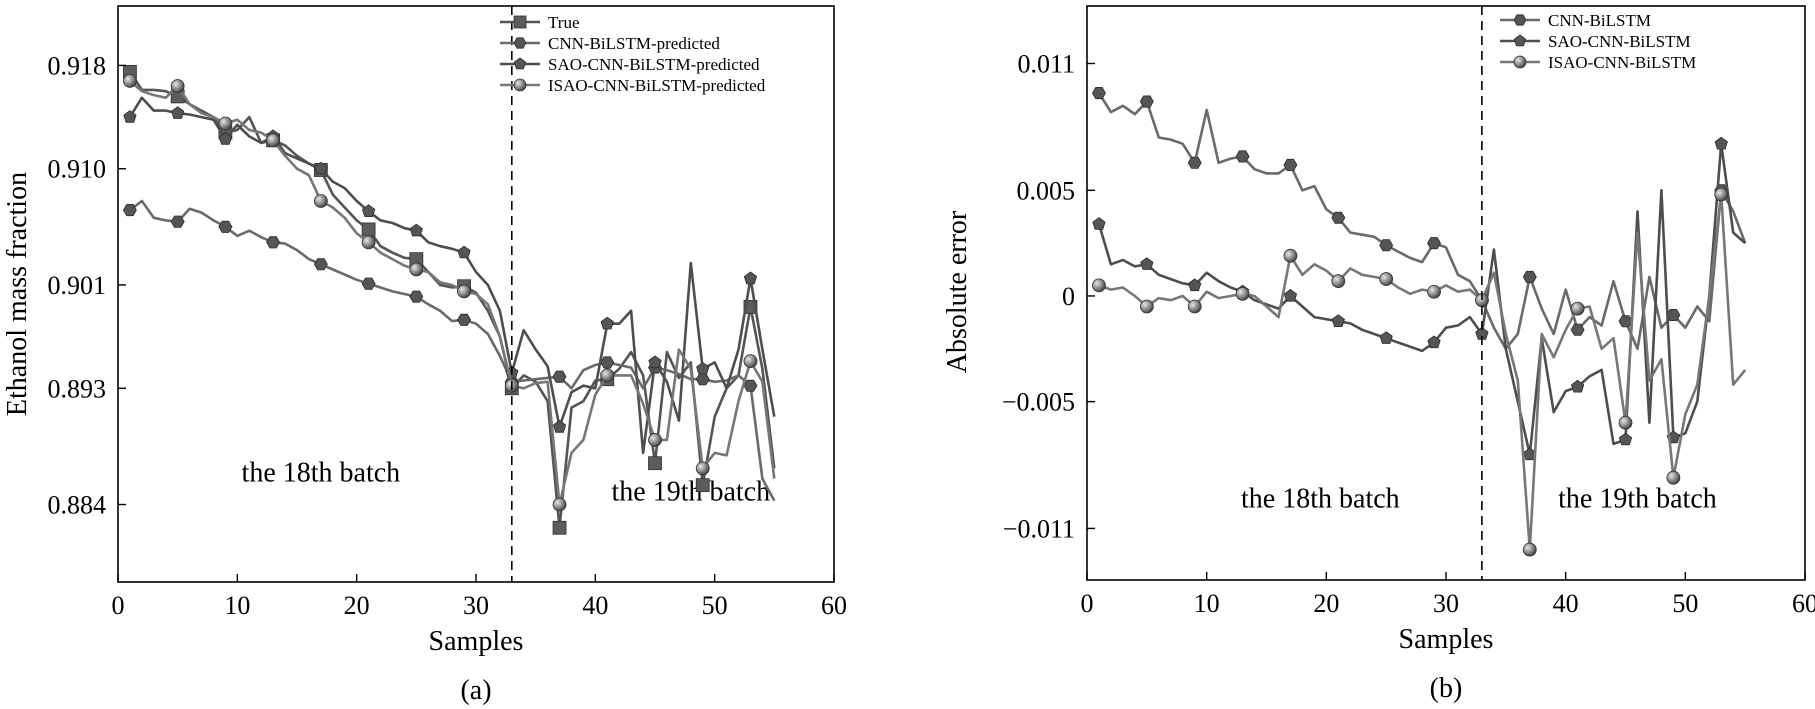 The image size is (1815, 709). Describe the element at coordinates (1046, 63) in the screenshot. I see `y-tick-label: 0.011` at that location.